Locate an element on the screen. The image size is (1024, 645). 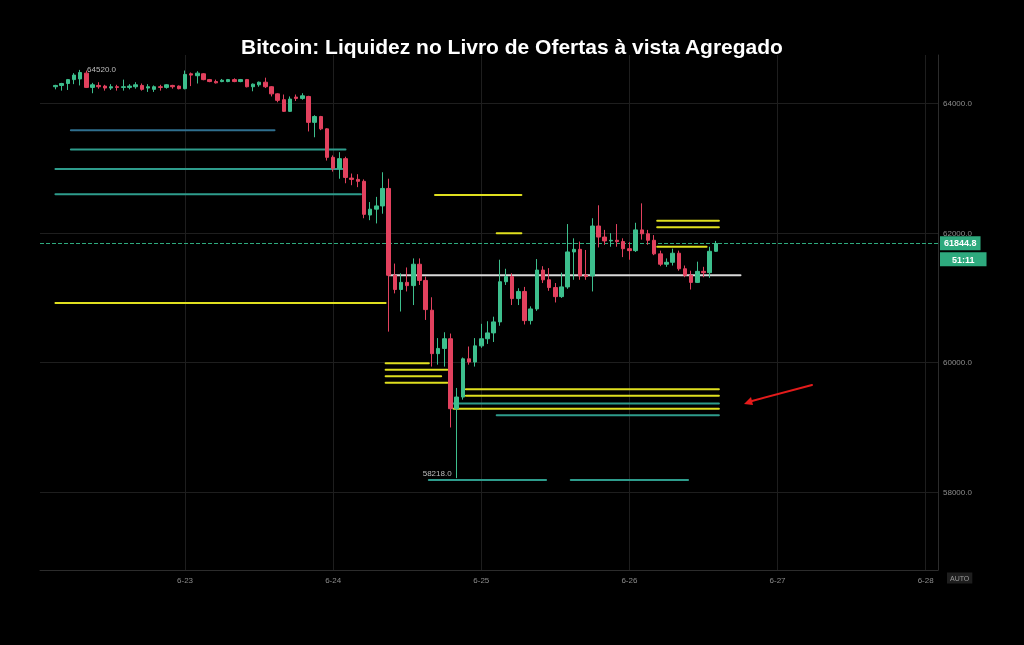
y-tick-label: 64000.0 is located at coordinates (958, 104).